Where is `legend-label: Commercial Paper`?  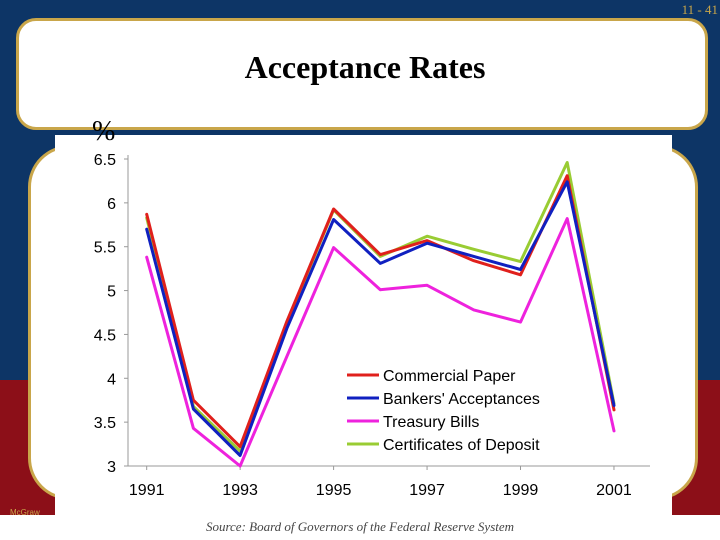 legend-label: Commercial Paper is located at coordinates (449, 376).